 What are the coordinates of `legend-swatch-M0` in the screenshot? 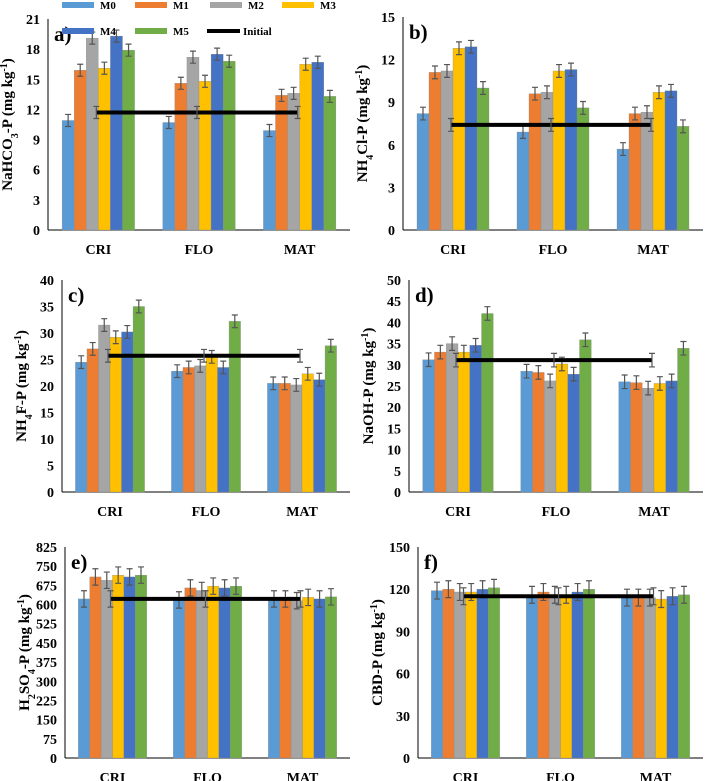 It's located at (78, 5).